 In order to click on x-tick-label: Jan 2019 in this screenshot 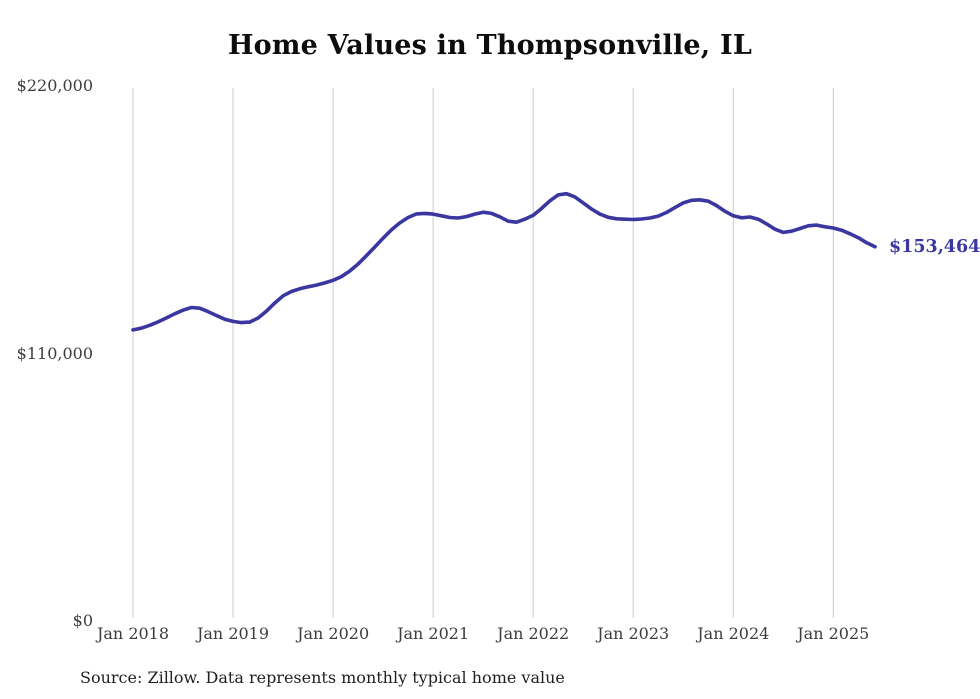, I will do `click(233, 633)`.